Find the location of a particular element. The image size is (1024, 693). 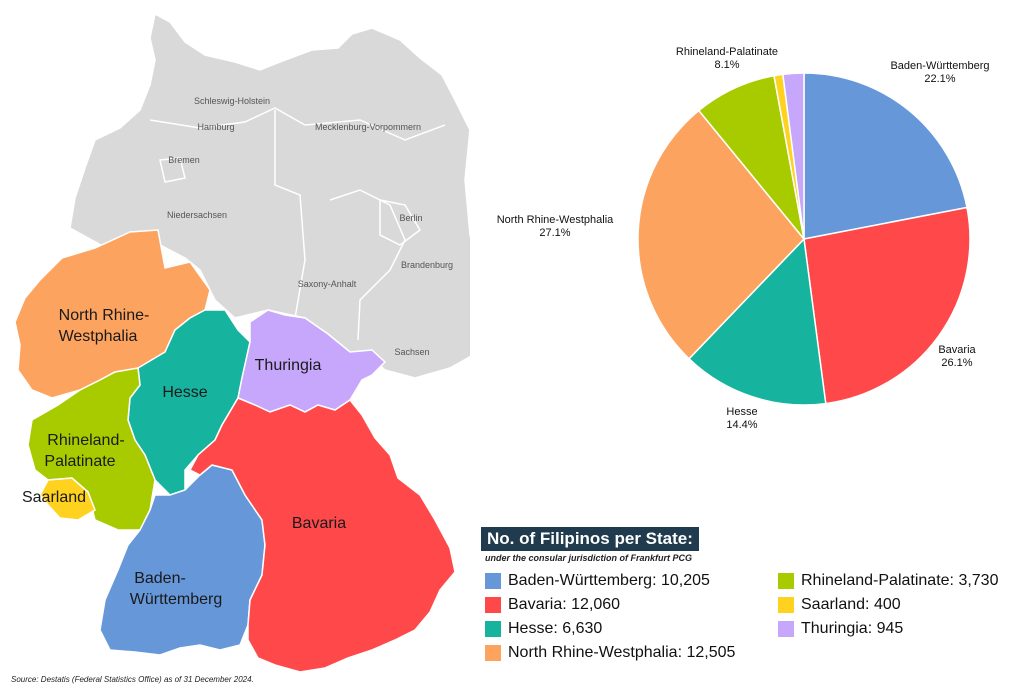

legend-item-rhineland-palatinate: Rhineland-Palatinate: 3,730 is located at coordinates (888, 581).